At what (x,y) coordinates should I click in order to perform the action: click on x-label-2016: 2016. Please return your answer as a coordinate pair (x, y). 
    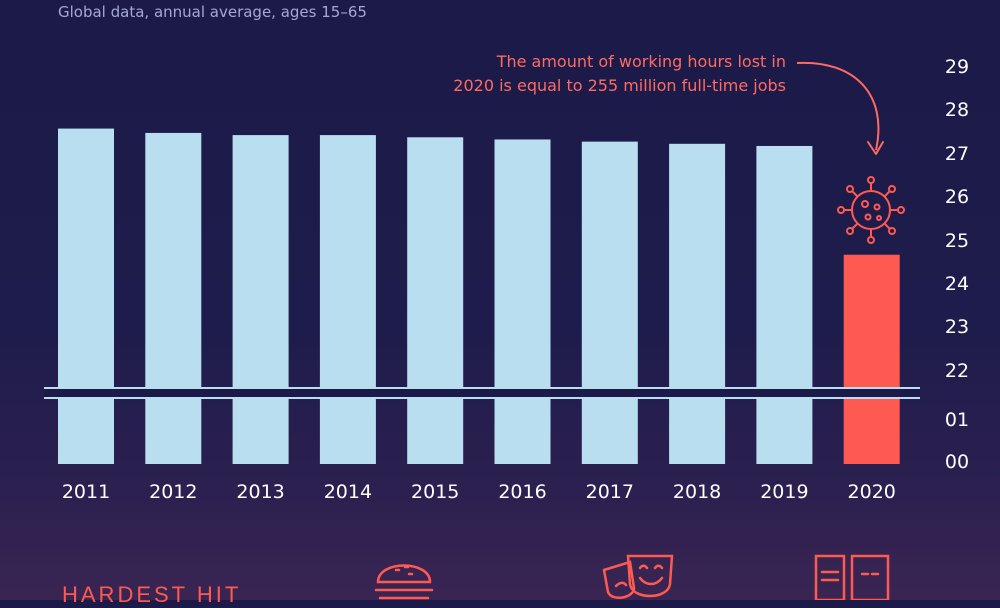
    Looking at the image, I should click on (522, 492).